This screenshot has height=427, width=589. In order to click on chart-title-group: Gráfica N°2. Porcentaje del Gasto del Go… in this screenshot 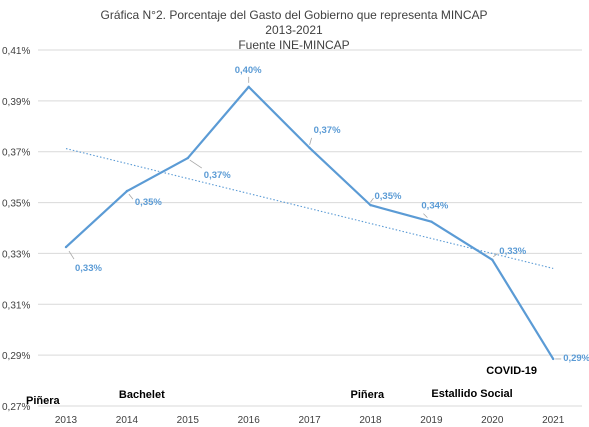, I will do `click(294, 30)`.